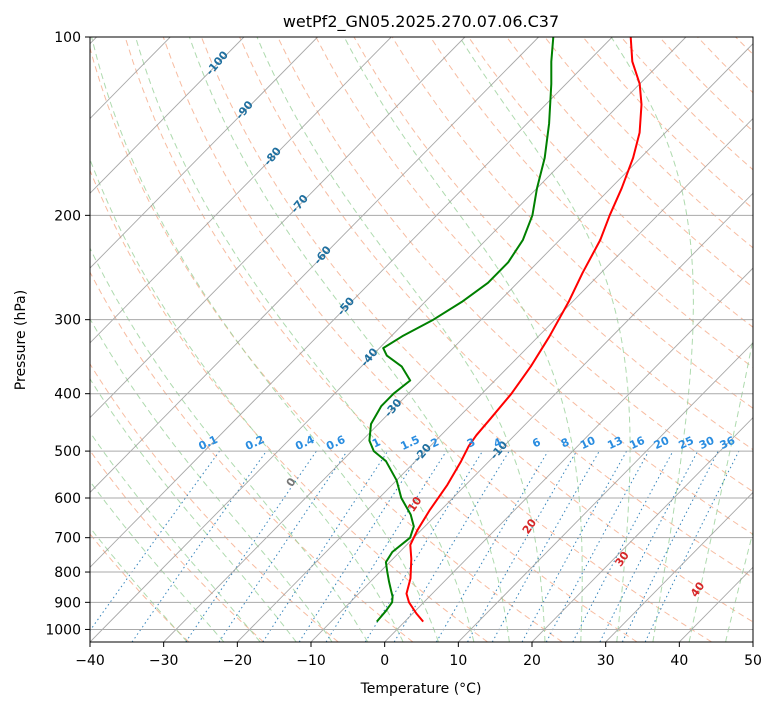  What do you see at coordinates (67, 321) in the screenshot?
I see `y-tick-label: 300` at bounding box center [67, 321].